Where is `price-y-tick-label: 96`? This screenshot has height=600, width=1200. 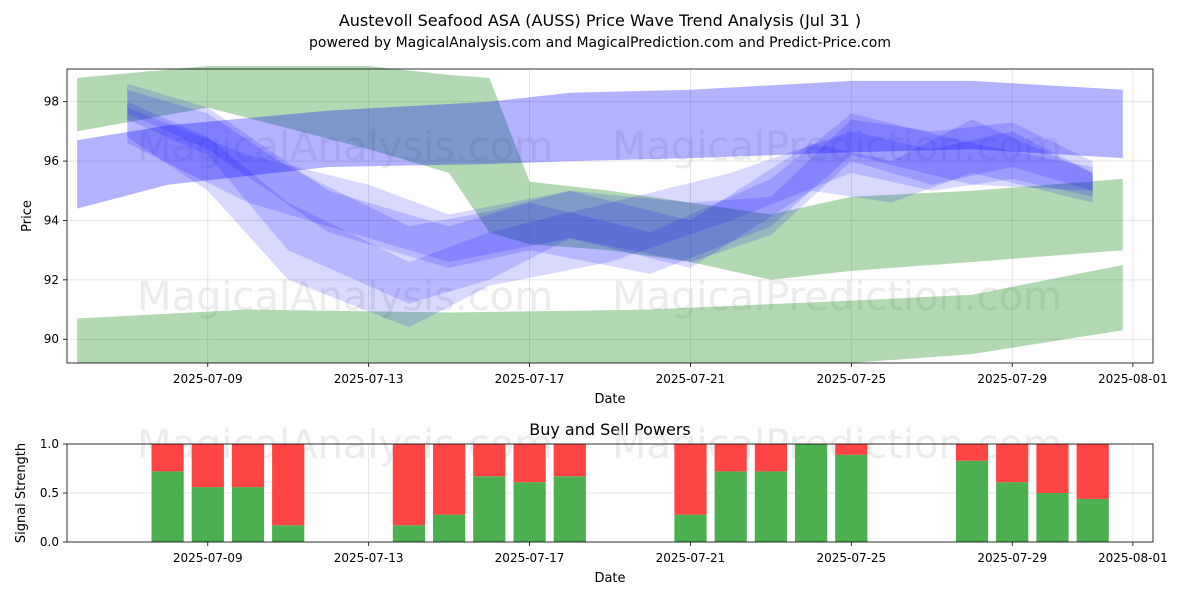
price-y-tick-label: 96 is located at coordinates (51, 161).